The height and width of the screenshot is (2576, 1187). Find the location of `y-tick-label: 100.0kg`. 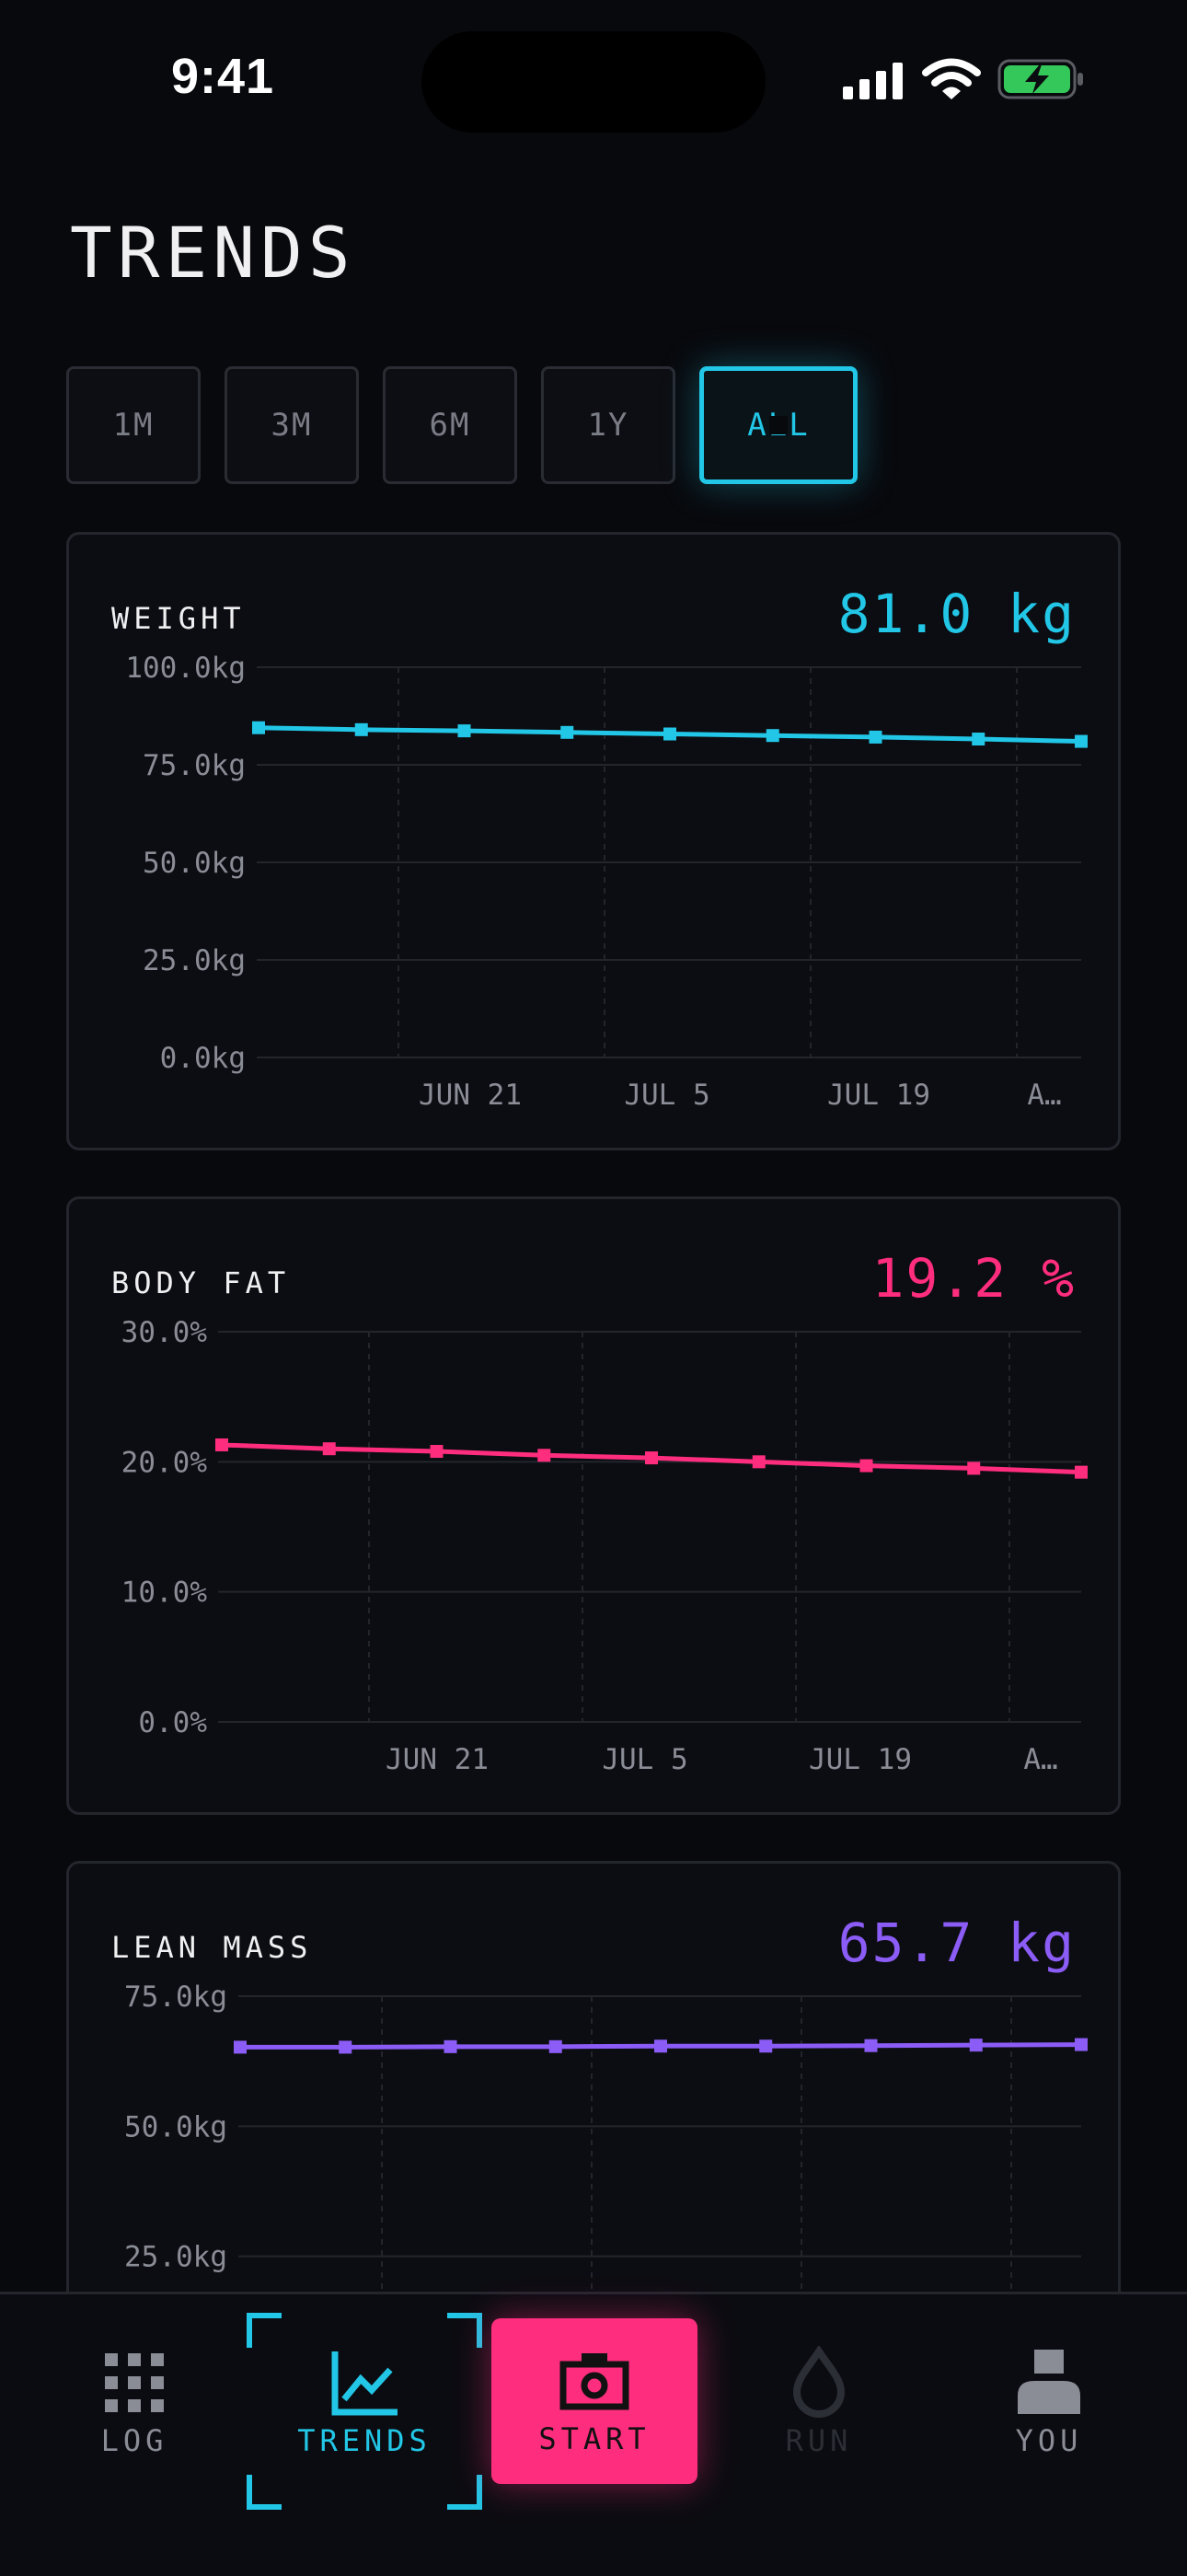

y-tick-label: 100.0kg is located at coordinates (185, 668).